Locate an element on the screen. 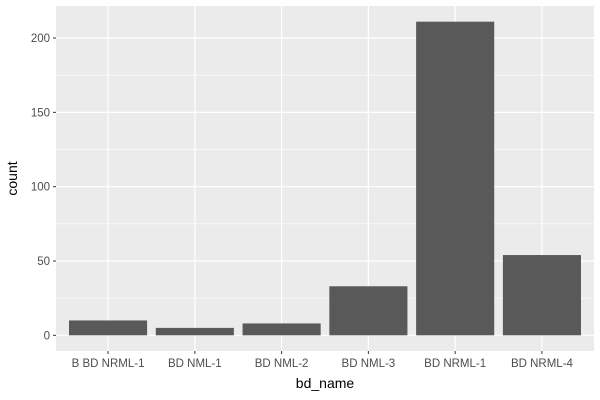 The image size is (600, 400). y-tick-label: 200 is located at coordinates (40, 39).